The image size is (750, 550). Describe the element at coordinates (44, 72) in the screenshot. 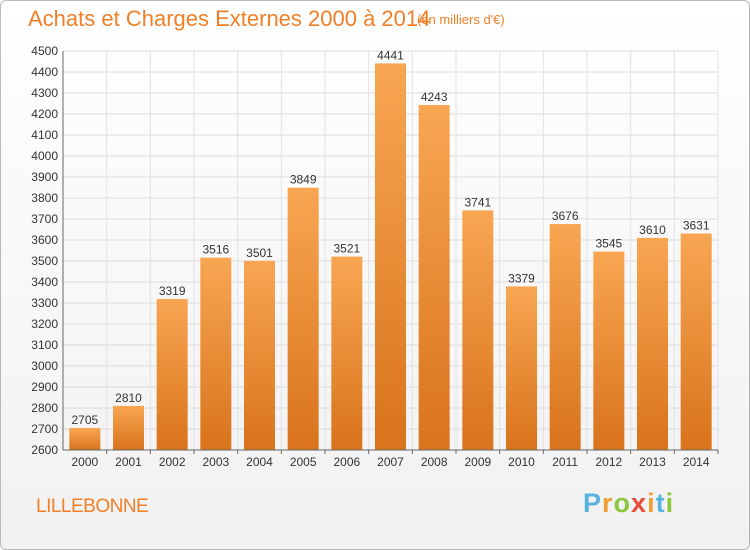

I see `y-tick-label: 4400` at that location.